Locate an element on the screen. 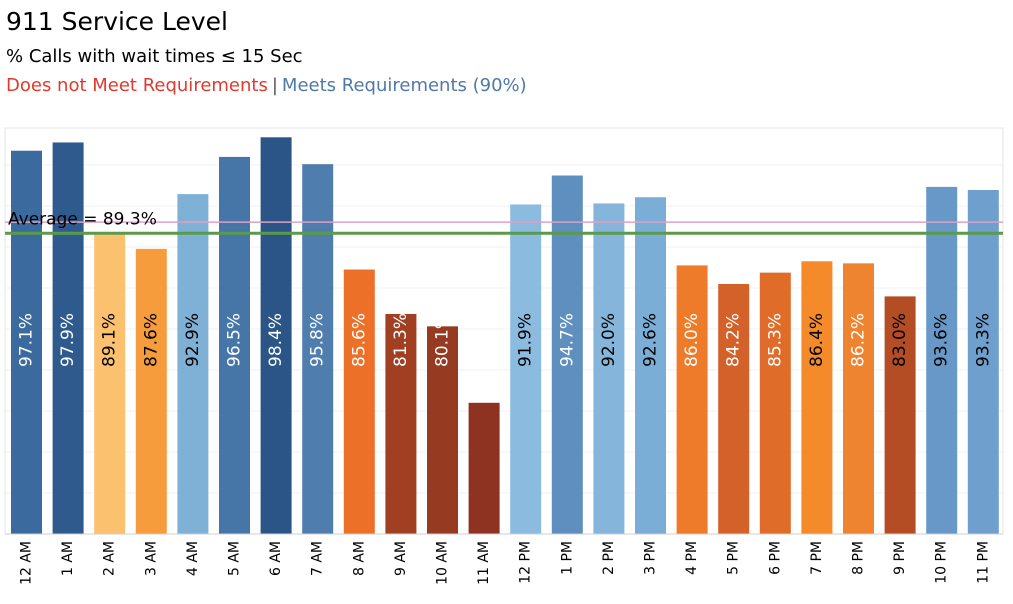 This screenshot has height=604, width=1013. x-tick-label: 10 AM is located at coordinates (443, 563).